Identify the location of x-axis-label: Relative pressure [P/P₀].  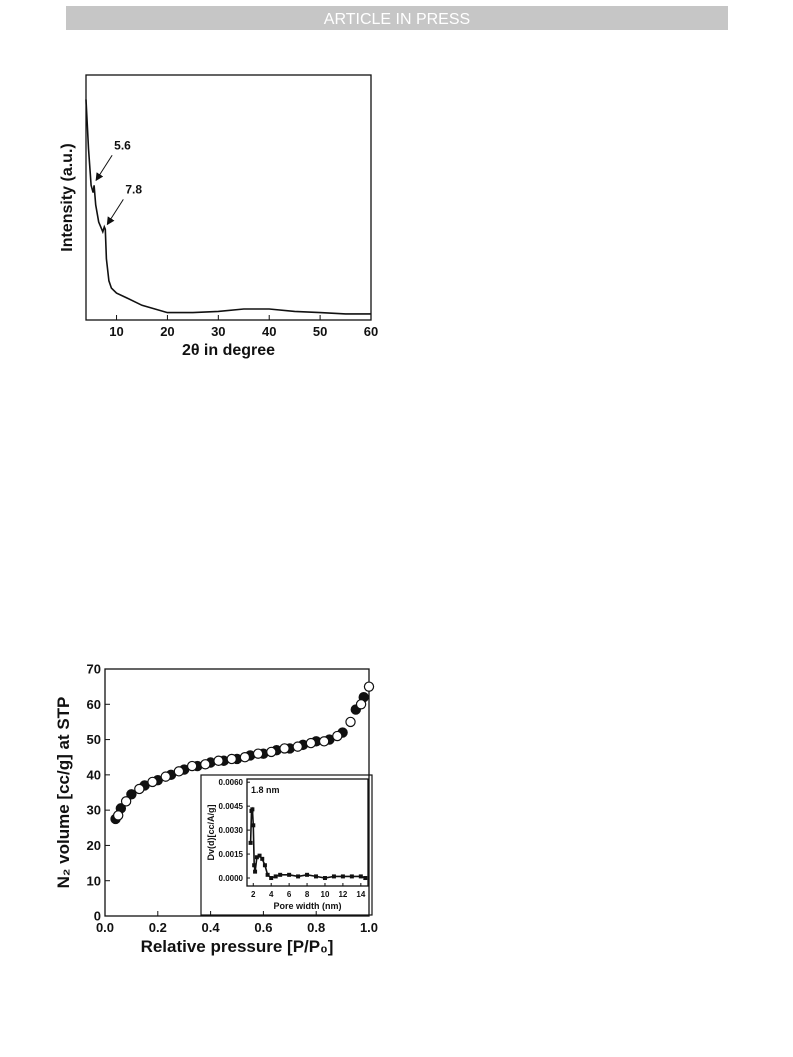
(237, 946).